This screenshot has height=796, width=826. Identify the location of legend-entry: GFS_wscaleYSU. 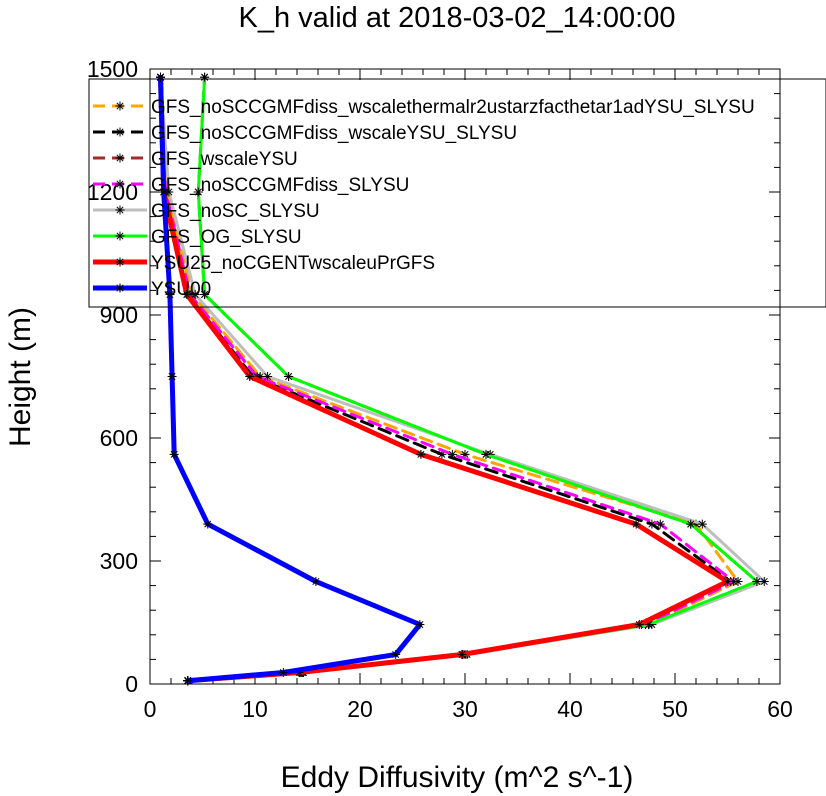
(195, 159).